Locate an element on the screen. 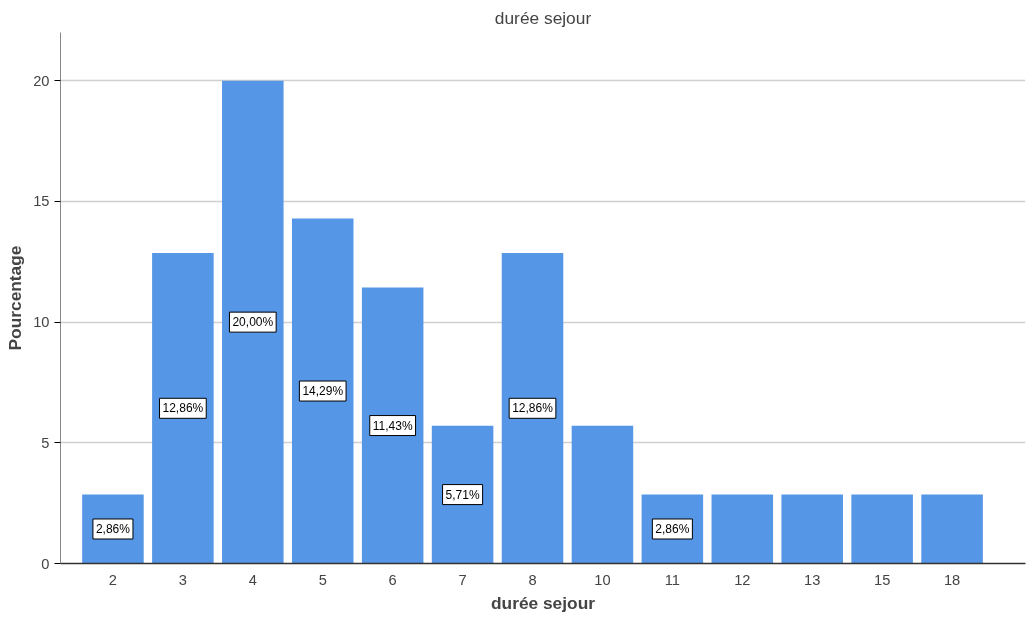  x-tick-label: 10 is located at coordinates (602, 579).